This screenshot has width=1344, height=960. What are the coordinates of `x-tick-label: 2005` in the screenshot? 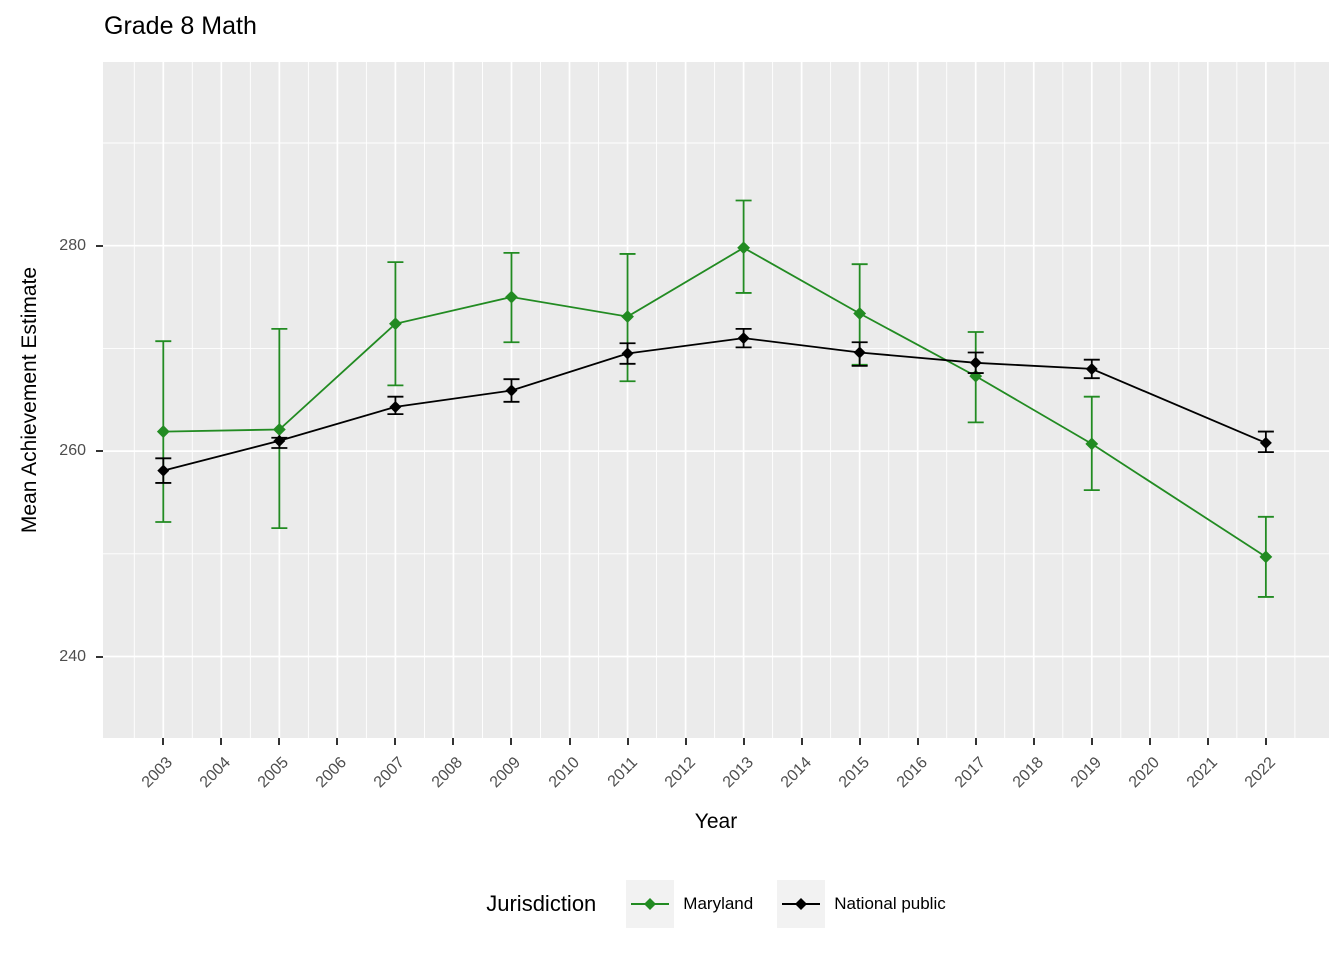 It's located at (274, 773).